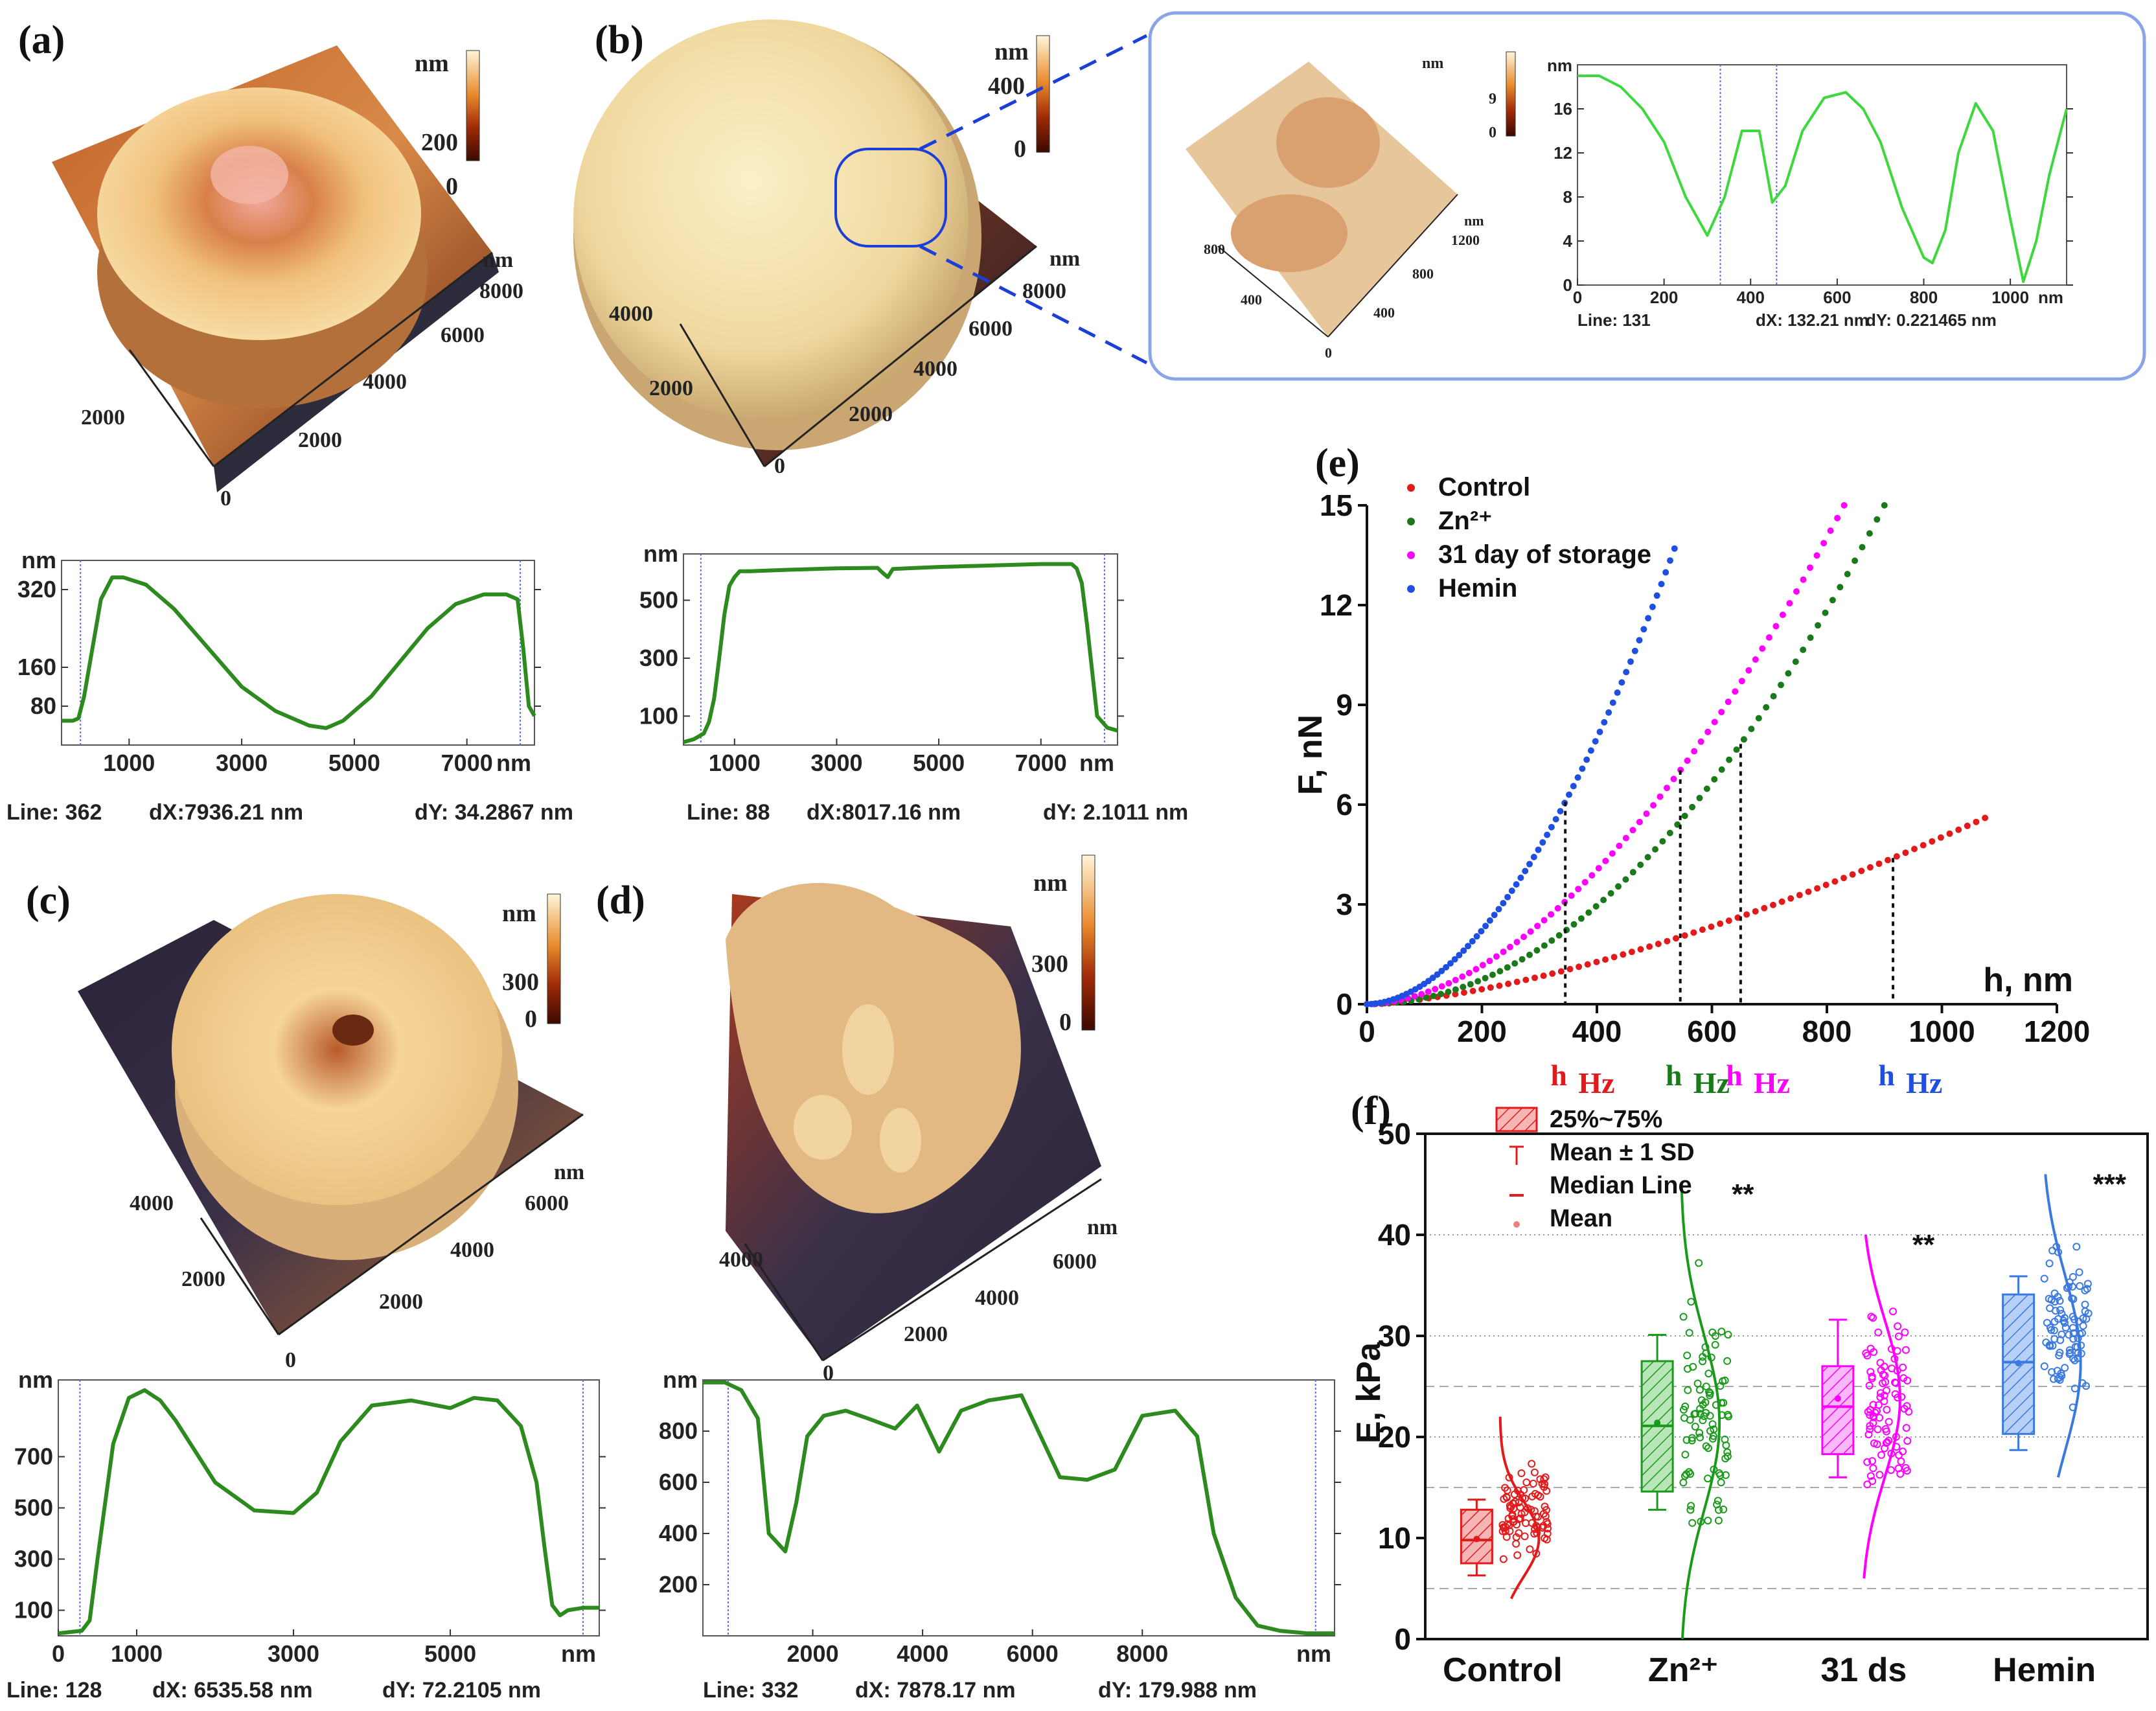  What do you see at coordinates (33, 1457) in the screenshot?
I see `profile-c-ytick-3: 700` at bounding box center [33, 1457].